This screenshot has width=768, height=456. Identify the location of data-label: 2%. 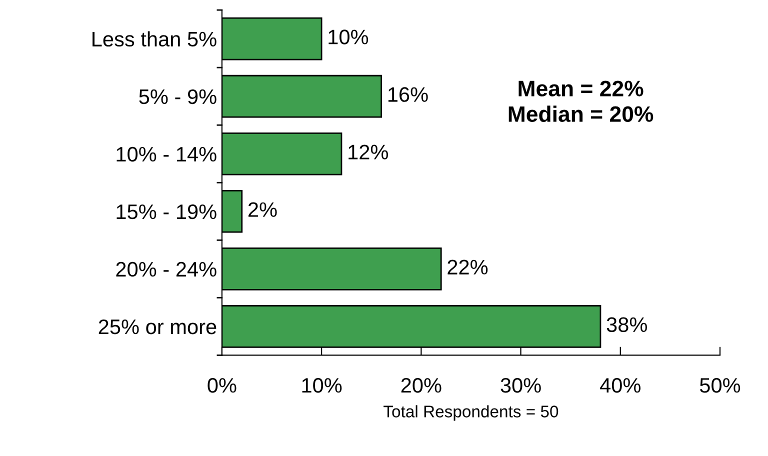
(262, 209).